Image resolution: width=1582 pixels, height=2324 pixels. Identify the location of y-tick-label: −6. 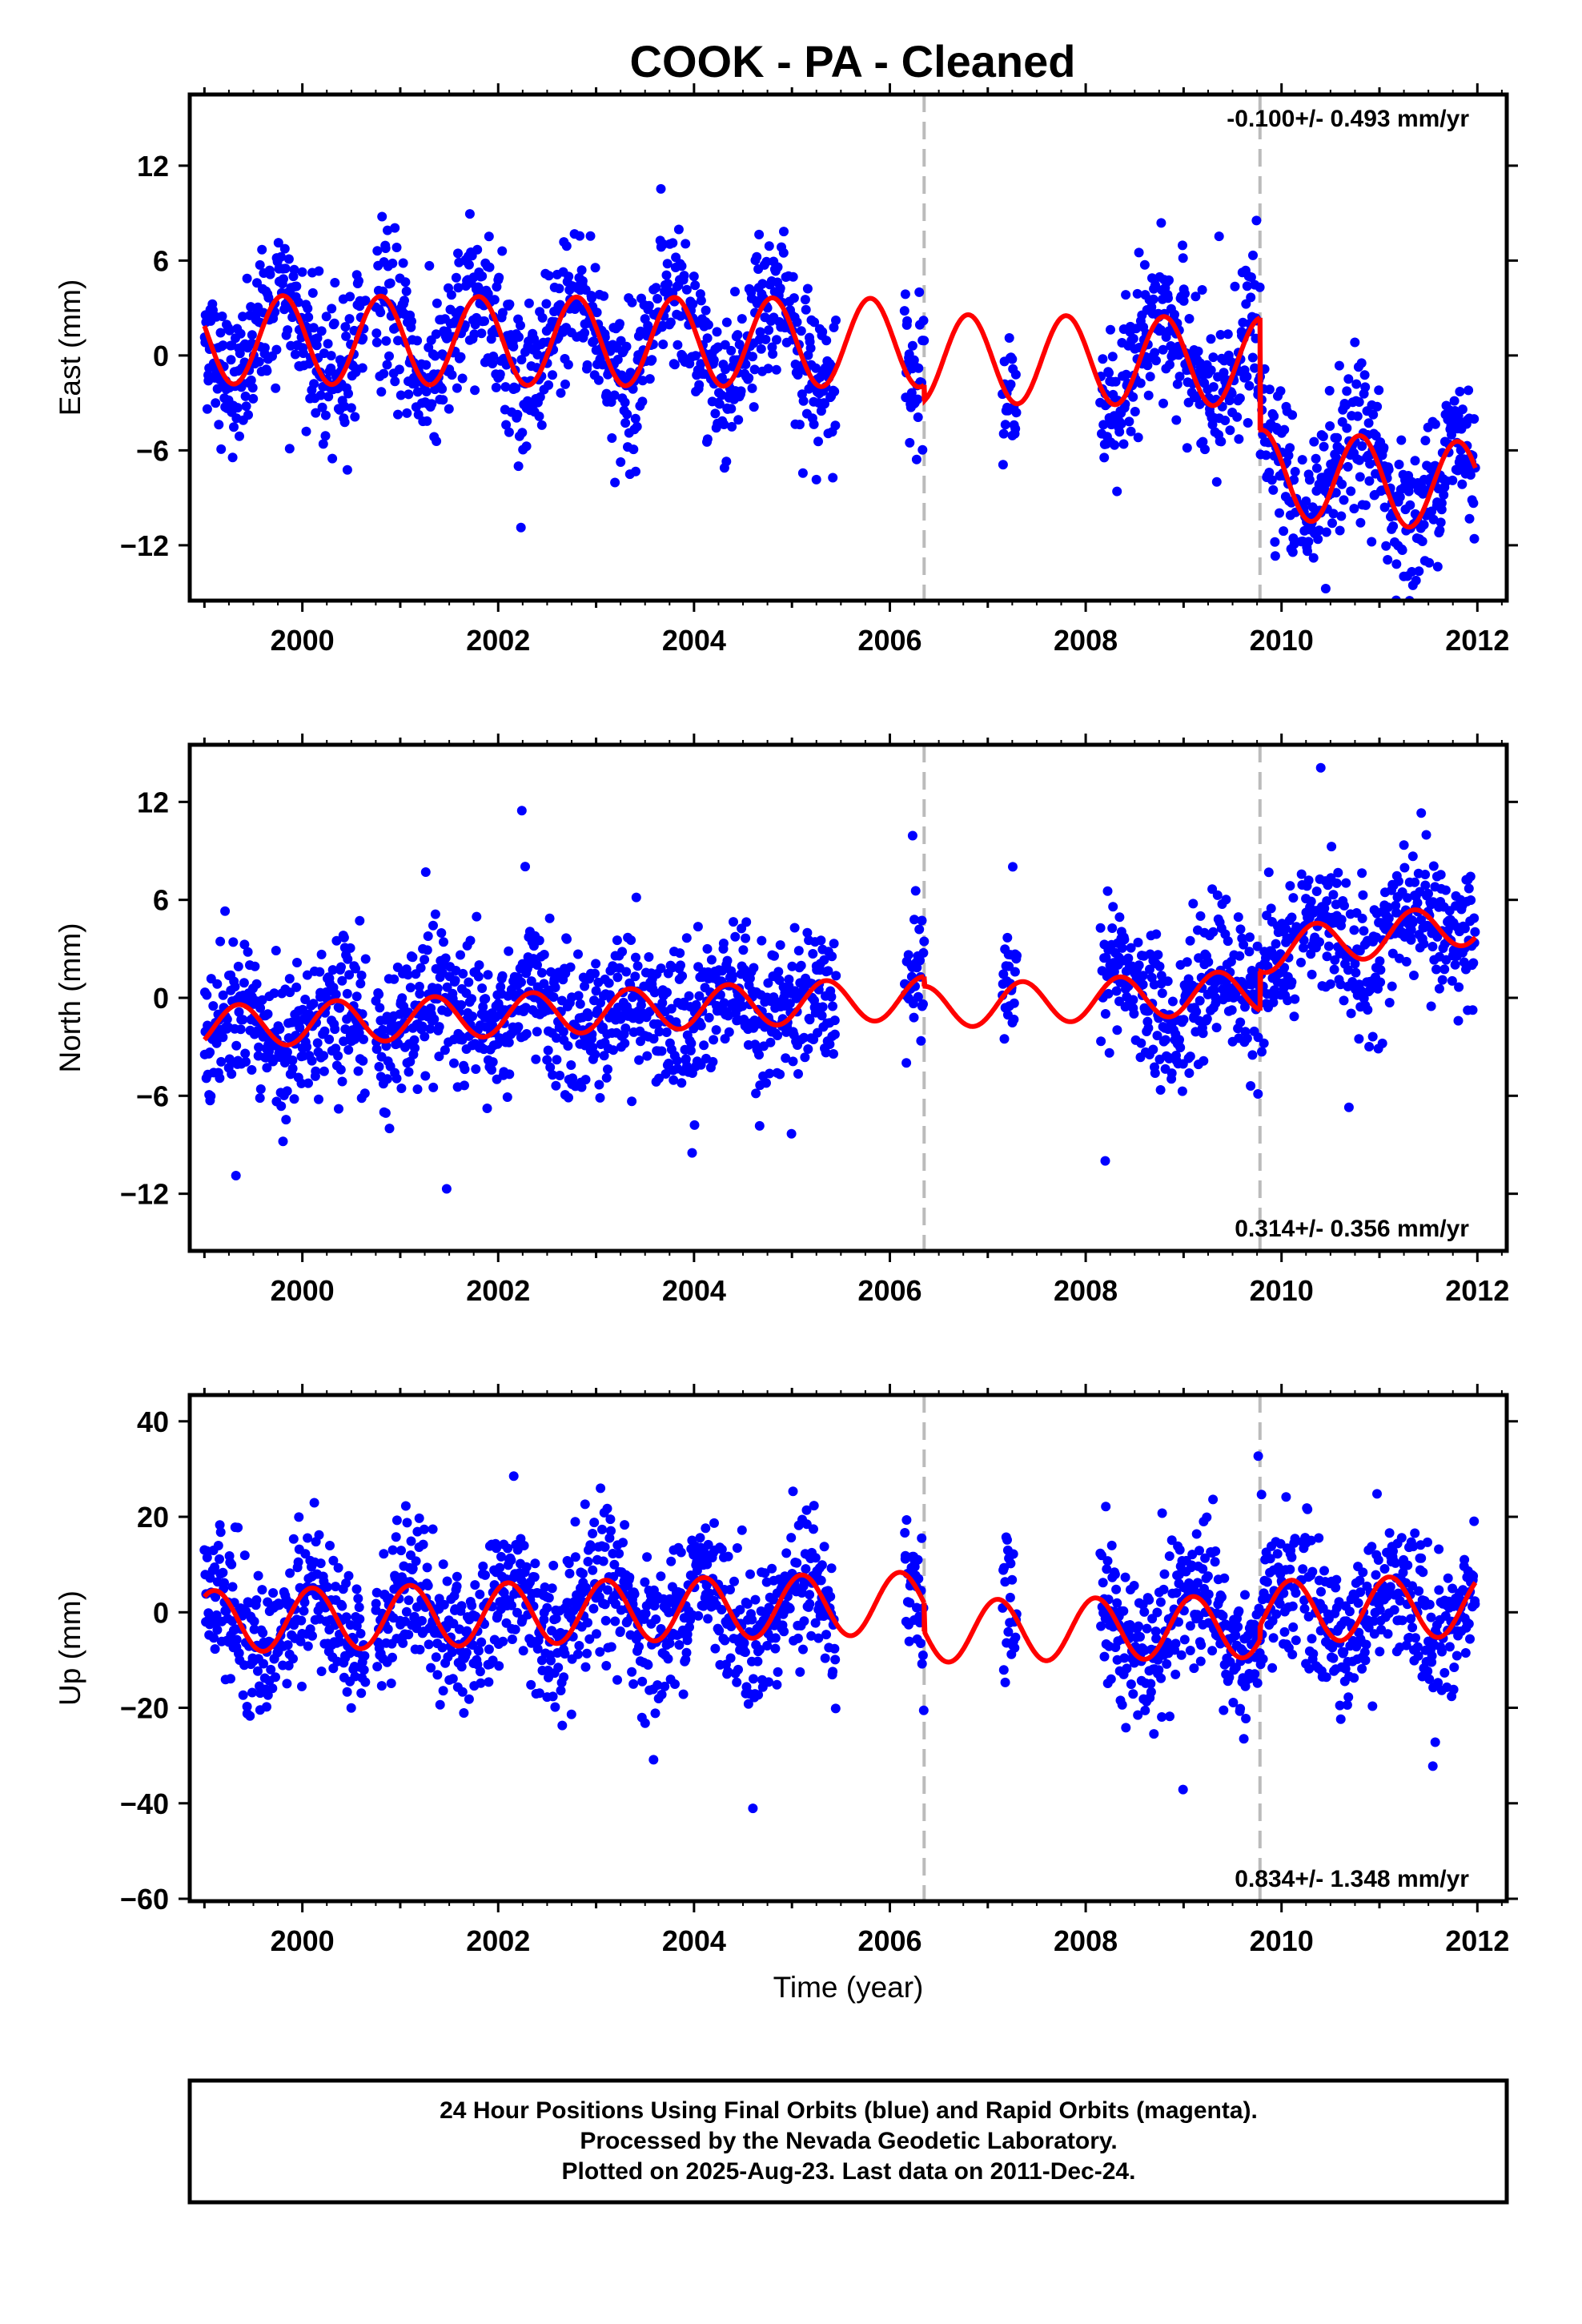
(152, 450).